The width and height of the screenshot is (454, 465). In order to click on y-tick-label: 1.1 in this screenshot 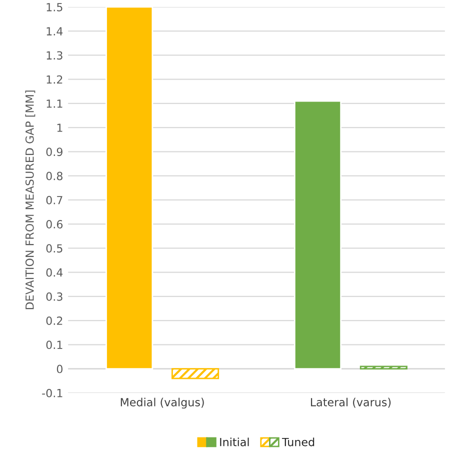, I will do `click(54, 104)`.